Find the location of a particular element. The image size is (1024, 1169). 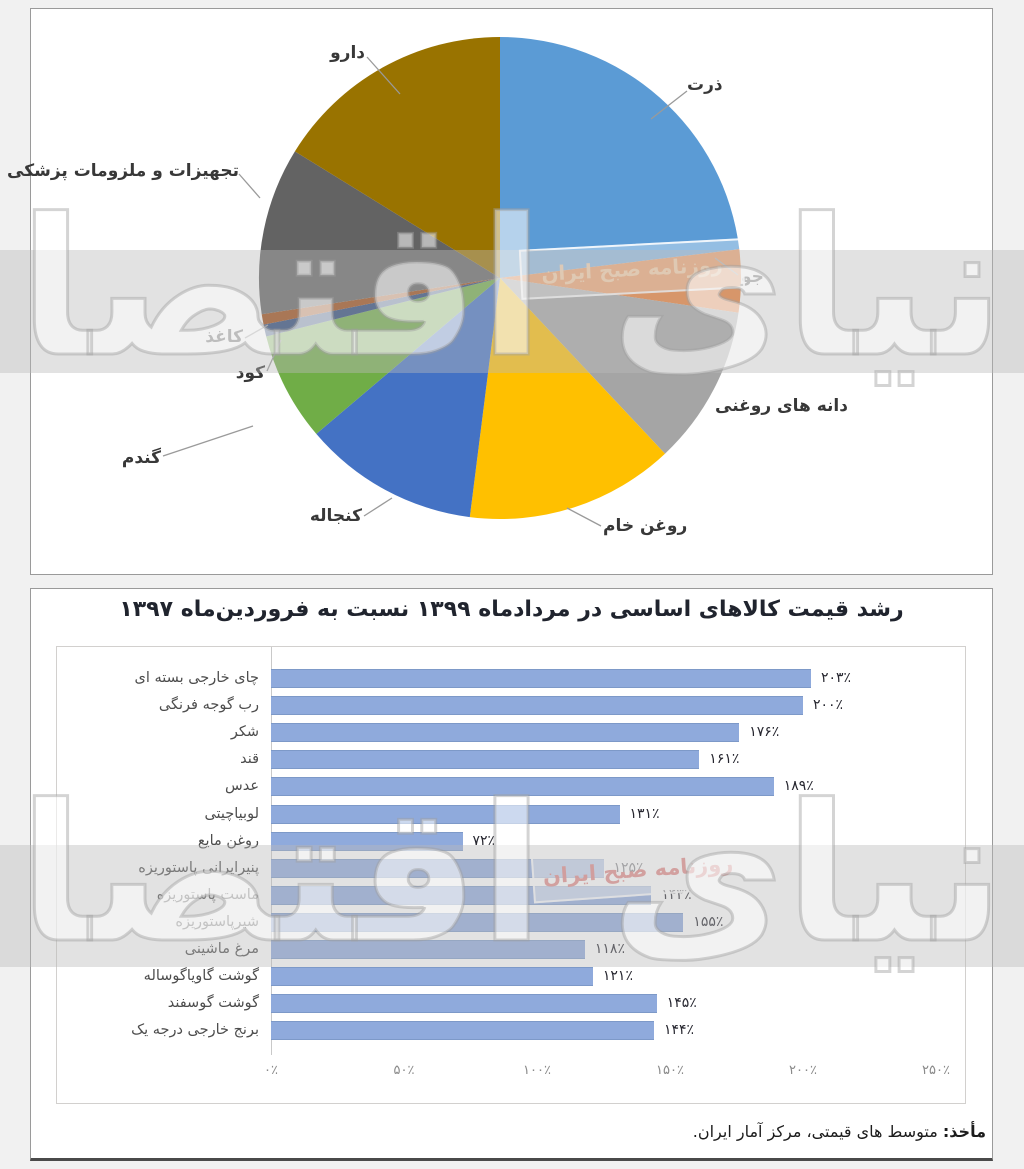

pie-slice-label: روغن خام is located at coordinates (645, 526).